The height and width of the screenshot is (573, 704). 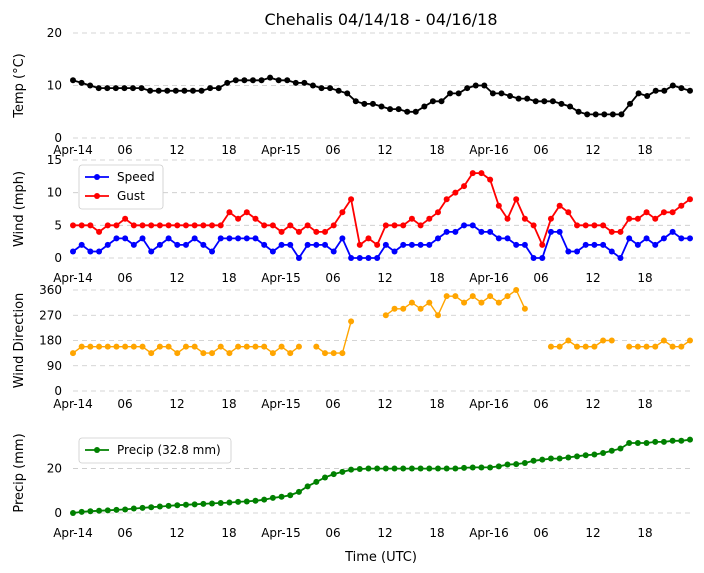 What do you see at coordinates (281, 150) in the screenshot?
I see `temperature-x-tick-label: Apr-15` at bounding box center [281, 150].